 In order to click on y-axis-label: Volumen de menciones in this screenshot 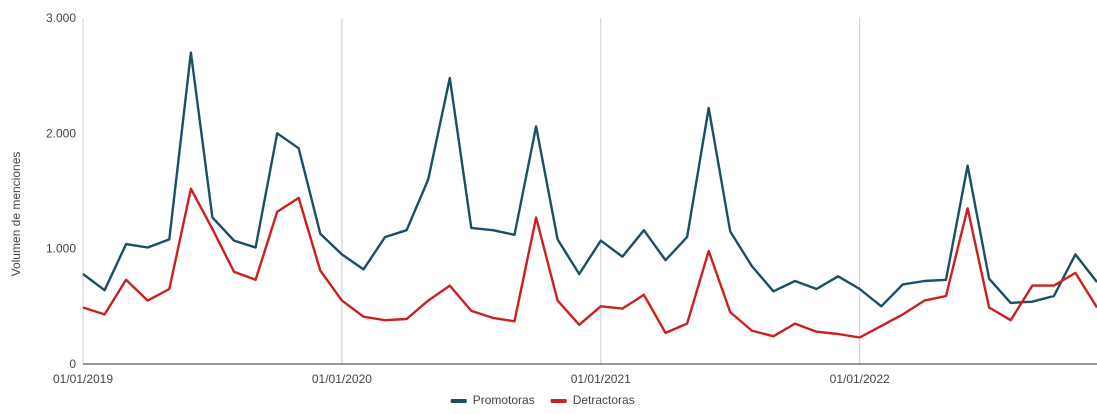, I will do `click(16, 214)`.